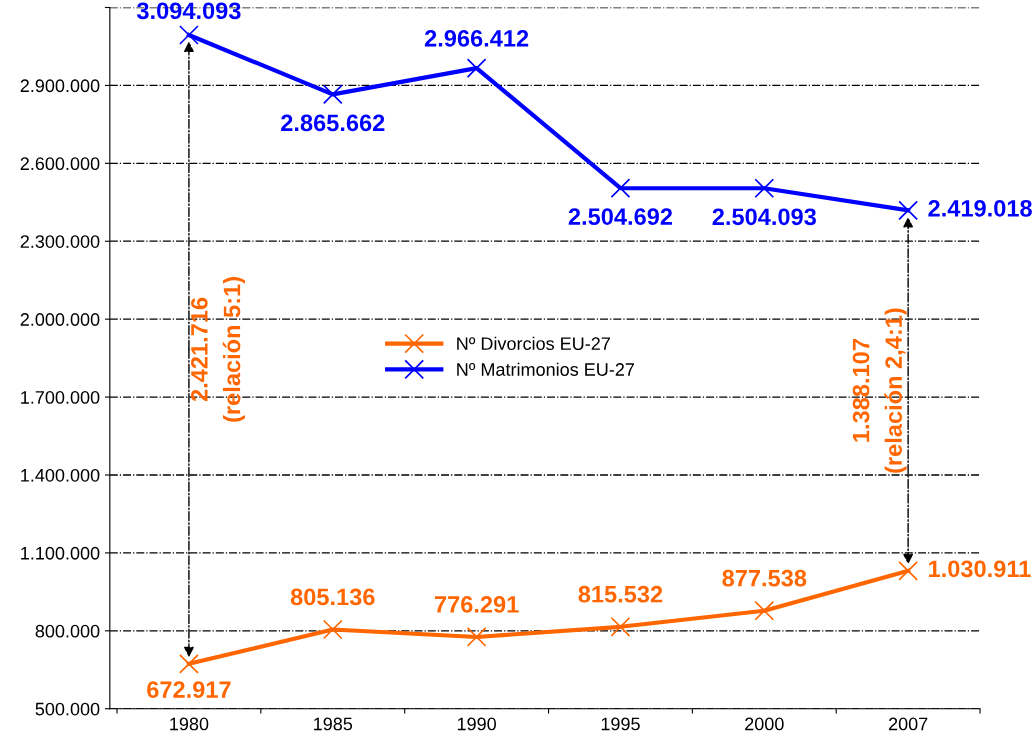  What do you see at coordinates (620, 724) in the screenshot?
I see `x-tick-label: 1995` at bounding box center [620, 724].